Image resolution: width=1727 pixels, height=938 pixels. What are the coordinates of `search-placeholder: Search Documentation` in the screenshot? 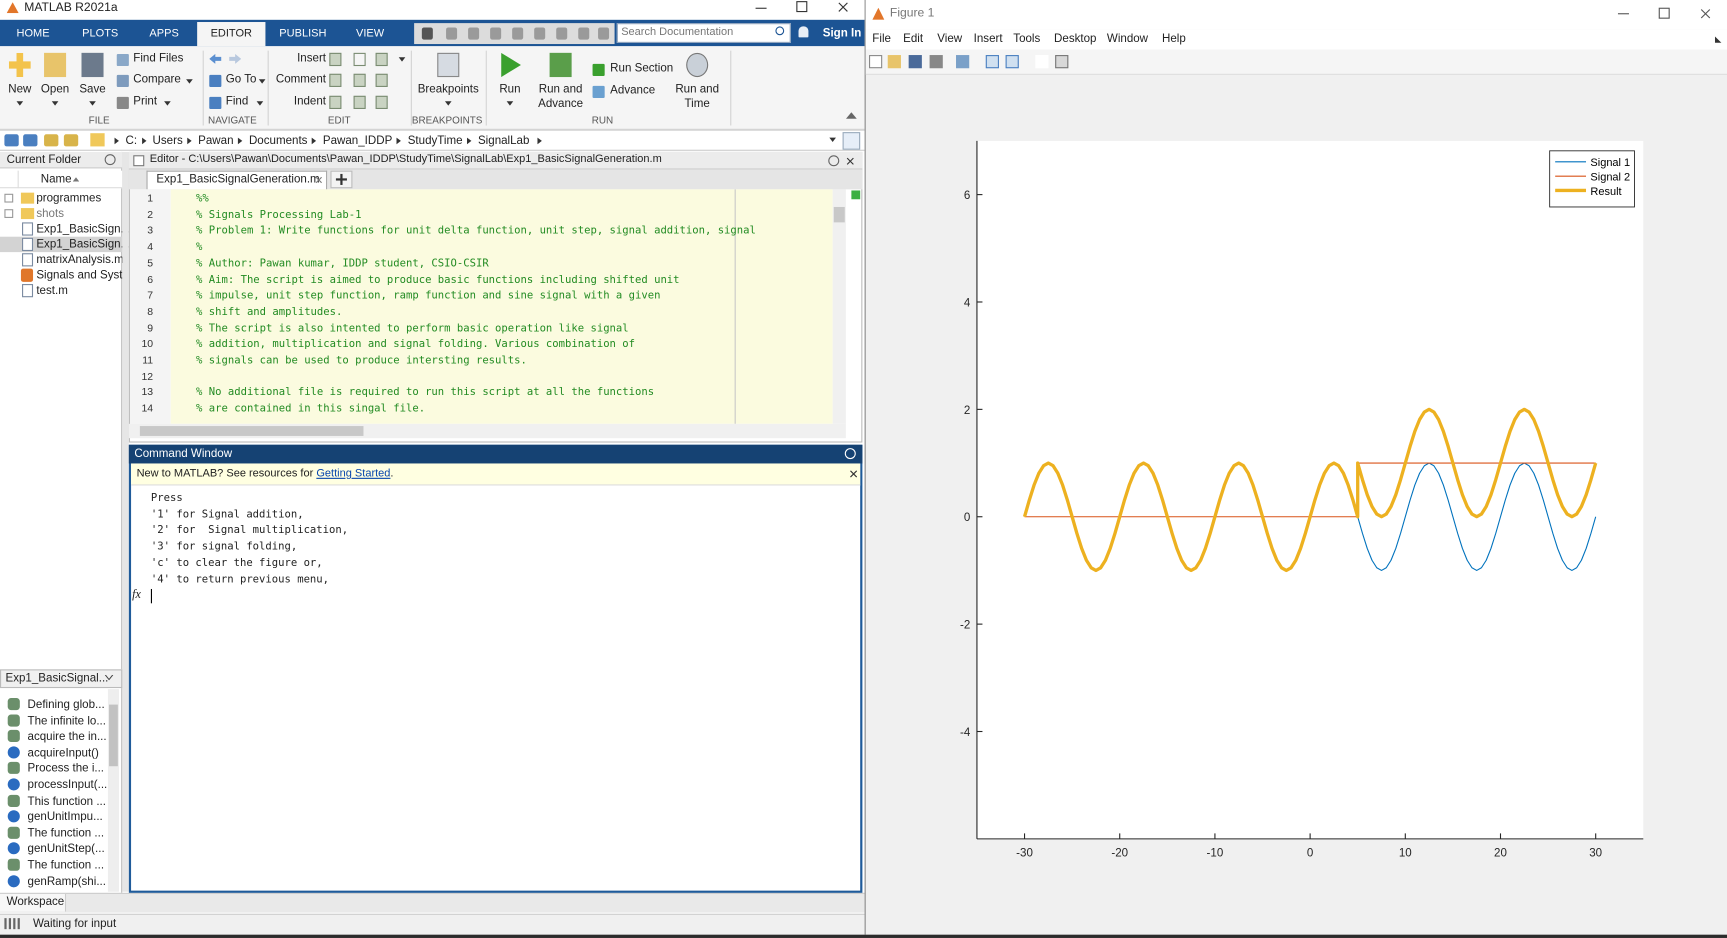 It's located at (677, 32).